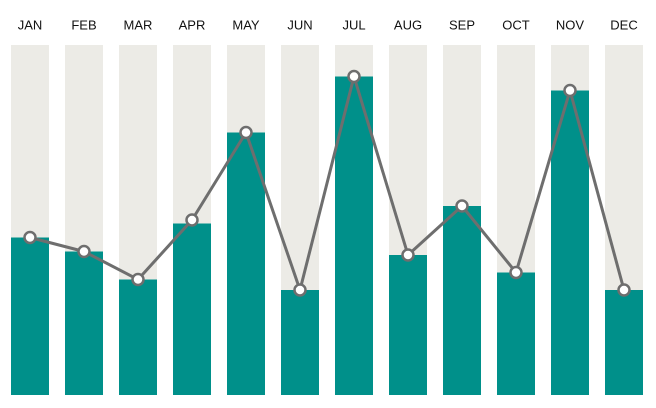 This screenshot has width=656, height=408. What do you see at coordinates (246, 24) in the screenshot?
I see `x-tick-label: MAY` at bounding box center [246, 24].